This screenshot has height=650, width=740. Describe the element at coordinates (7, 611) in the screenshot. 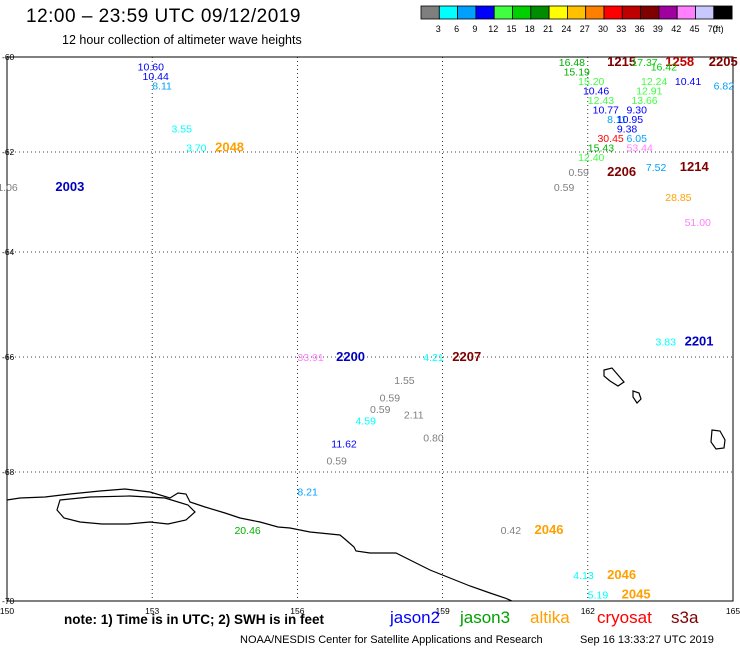

I see `longitude-label: 150` at that location.